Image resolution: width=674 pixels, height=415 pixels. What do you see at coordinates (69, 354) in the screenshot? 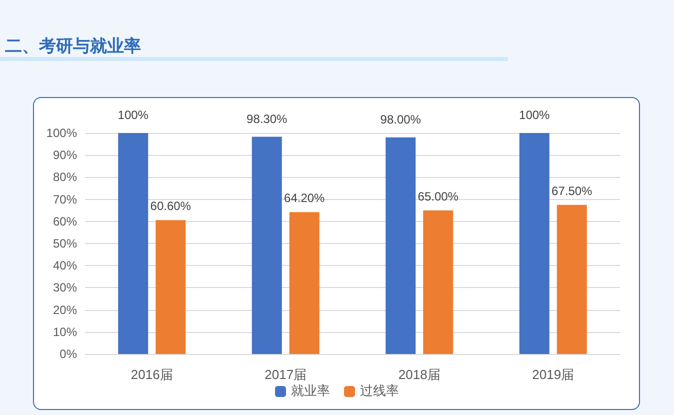
I see `y-tick-label: 0%` at bounding box center [69, 354].